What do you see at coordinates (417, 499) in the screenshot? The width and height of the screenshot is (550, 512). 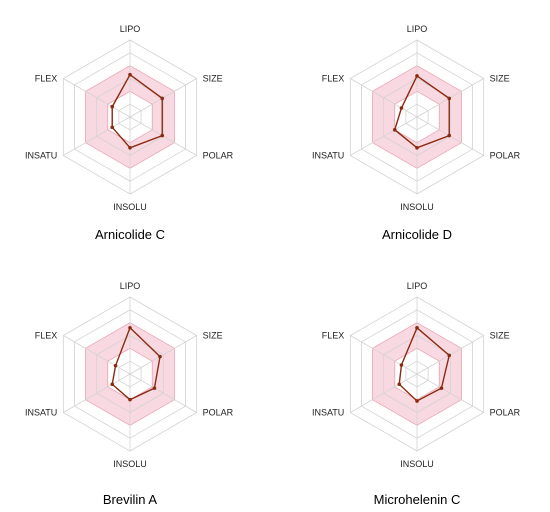 I see `chart-title: Microhelenin C` at bounding box center [417, 499].